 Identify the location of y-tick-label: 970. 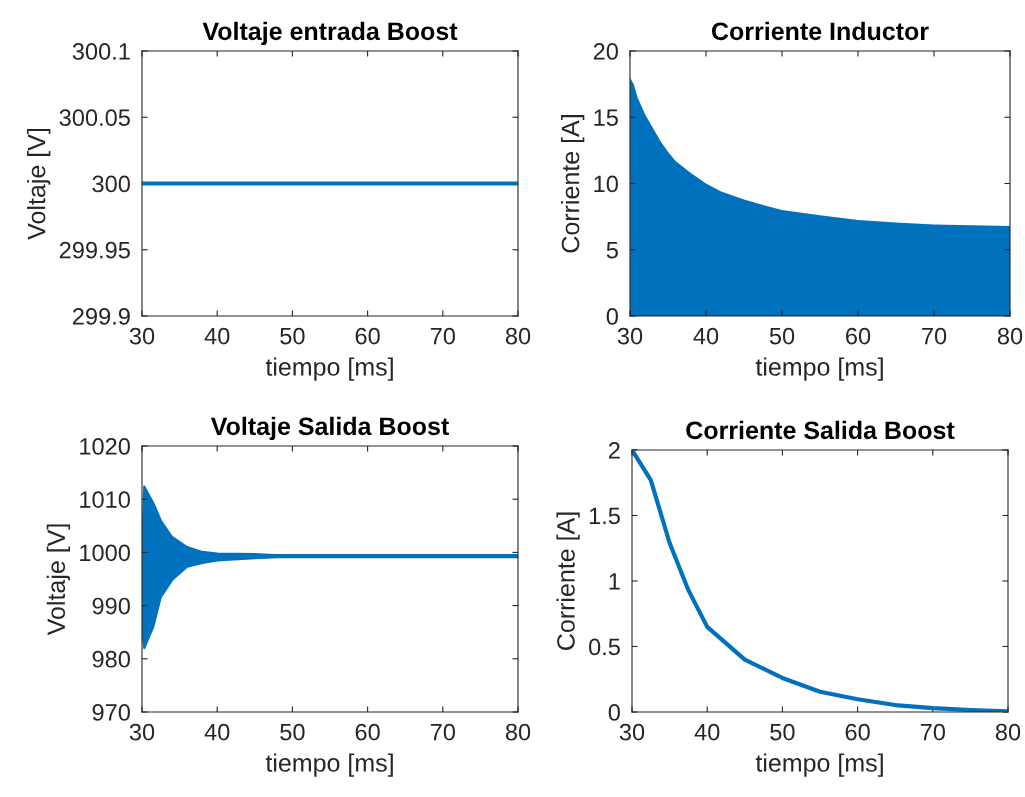
(111, 712).